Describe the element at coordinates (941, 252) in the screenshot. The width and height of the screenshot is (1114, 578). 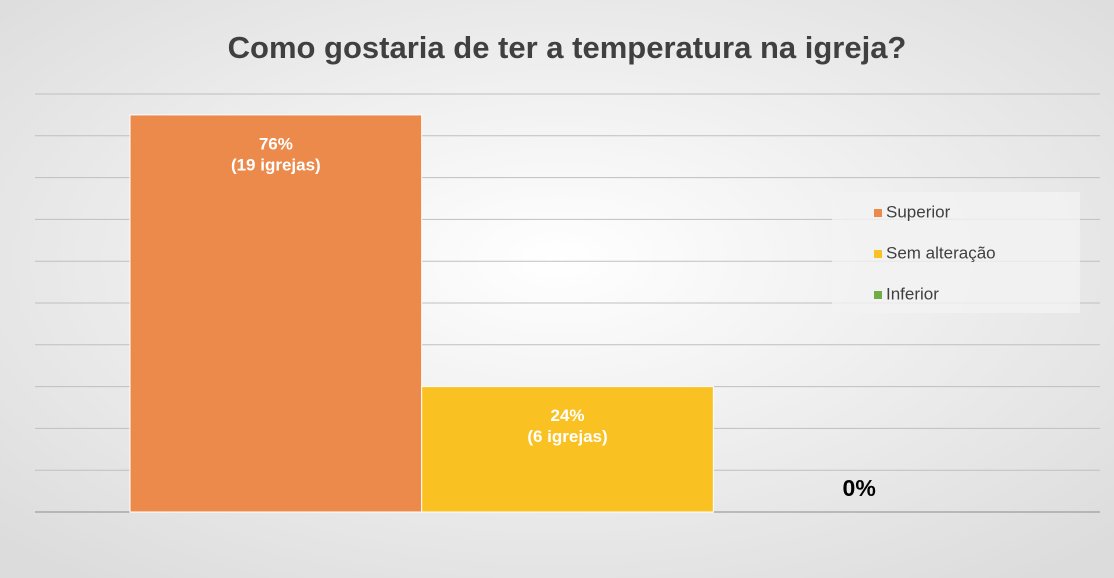
I see `legend-label: Sem alteração` at that location.